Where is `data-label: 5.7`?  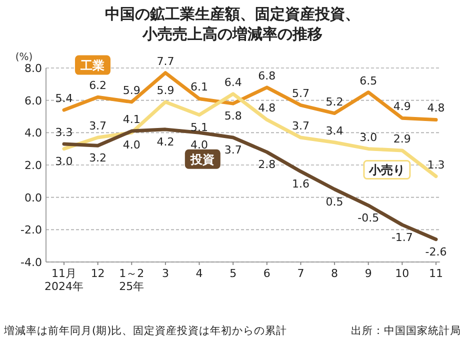 data-label: 5.7 is located at coordinates (301, 93).